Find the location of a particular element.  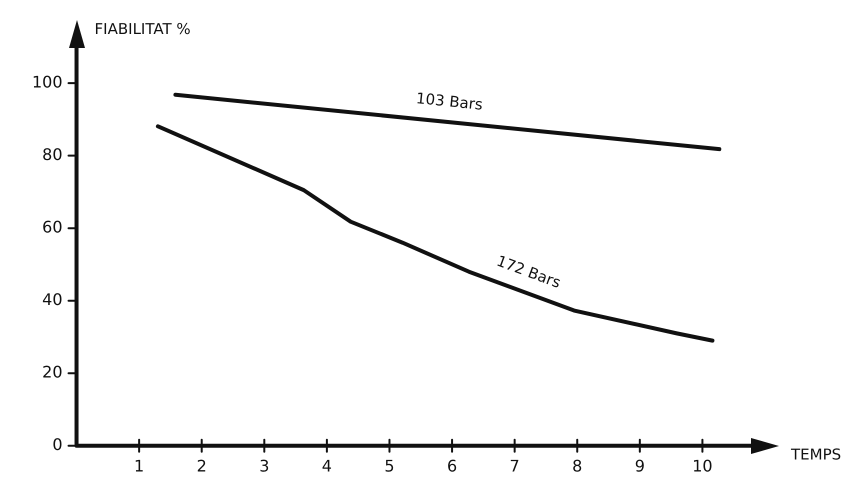

y-tick-label: 100 is located at coordinates (47, 82).